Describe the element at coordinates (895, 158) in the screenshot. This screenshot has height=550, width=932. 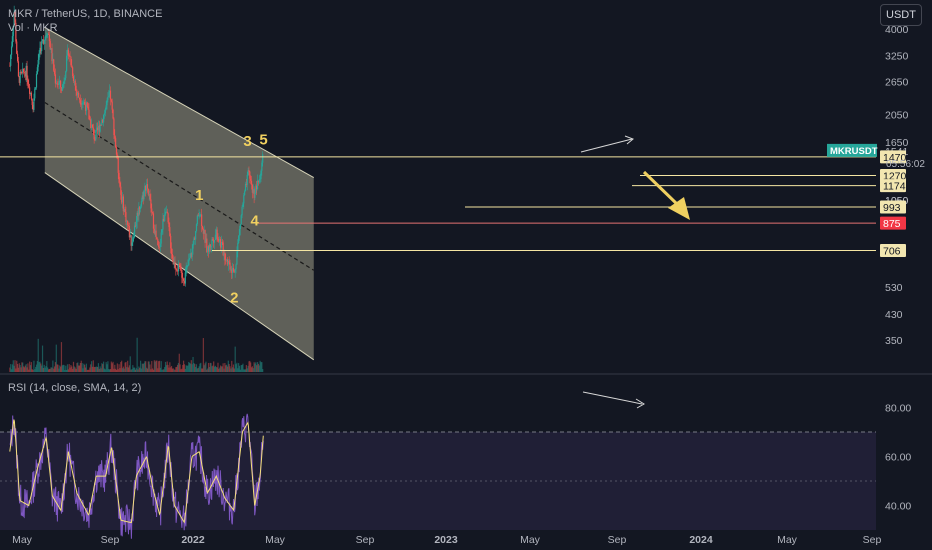
I see `level-badge-text: 1470` at that location.